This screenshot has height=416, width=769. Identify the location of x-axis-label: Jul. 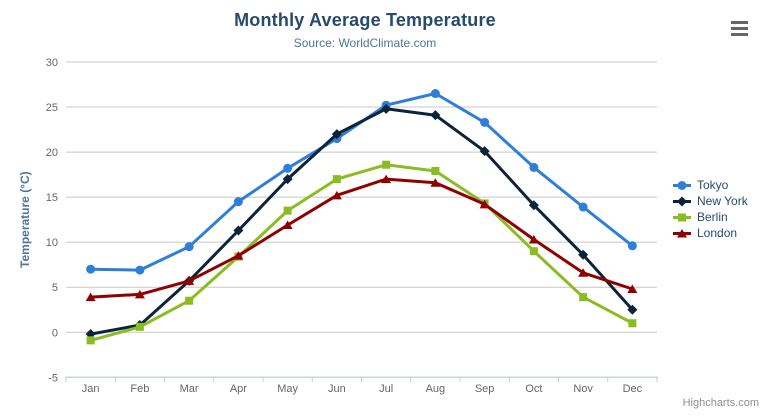
(386, 389).